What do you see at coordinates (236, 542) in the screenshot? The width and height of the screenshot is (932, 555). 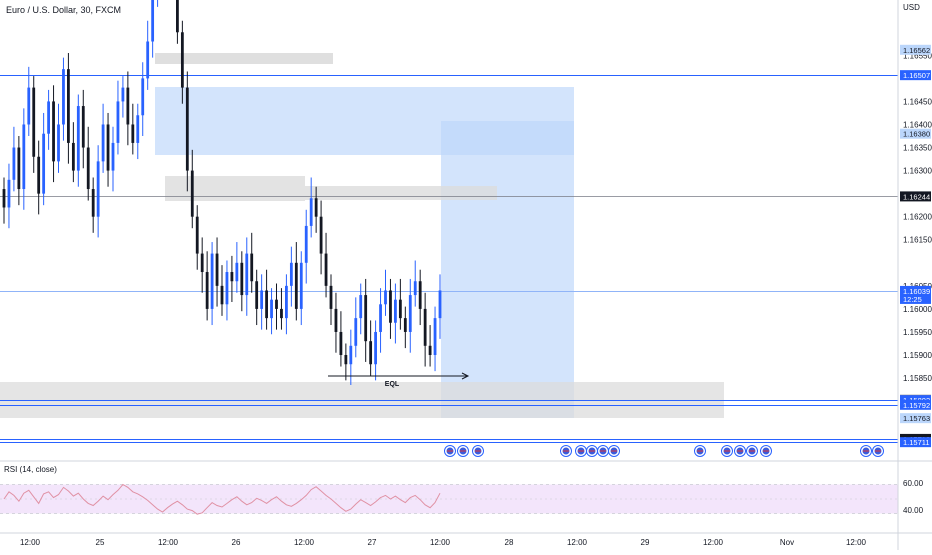 I see `time-tick-label: 26` at bounding box center [236, 542].